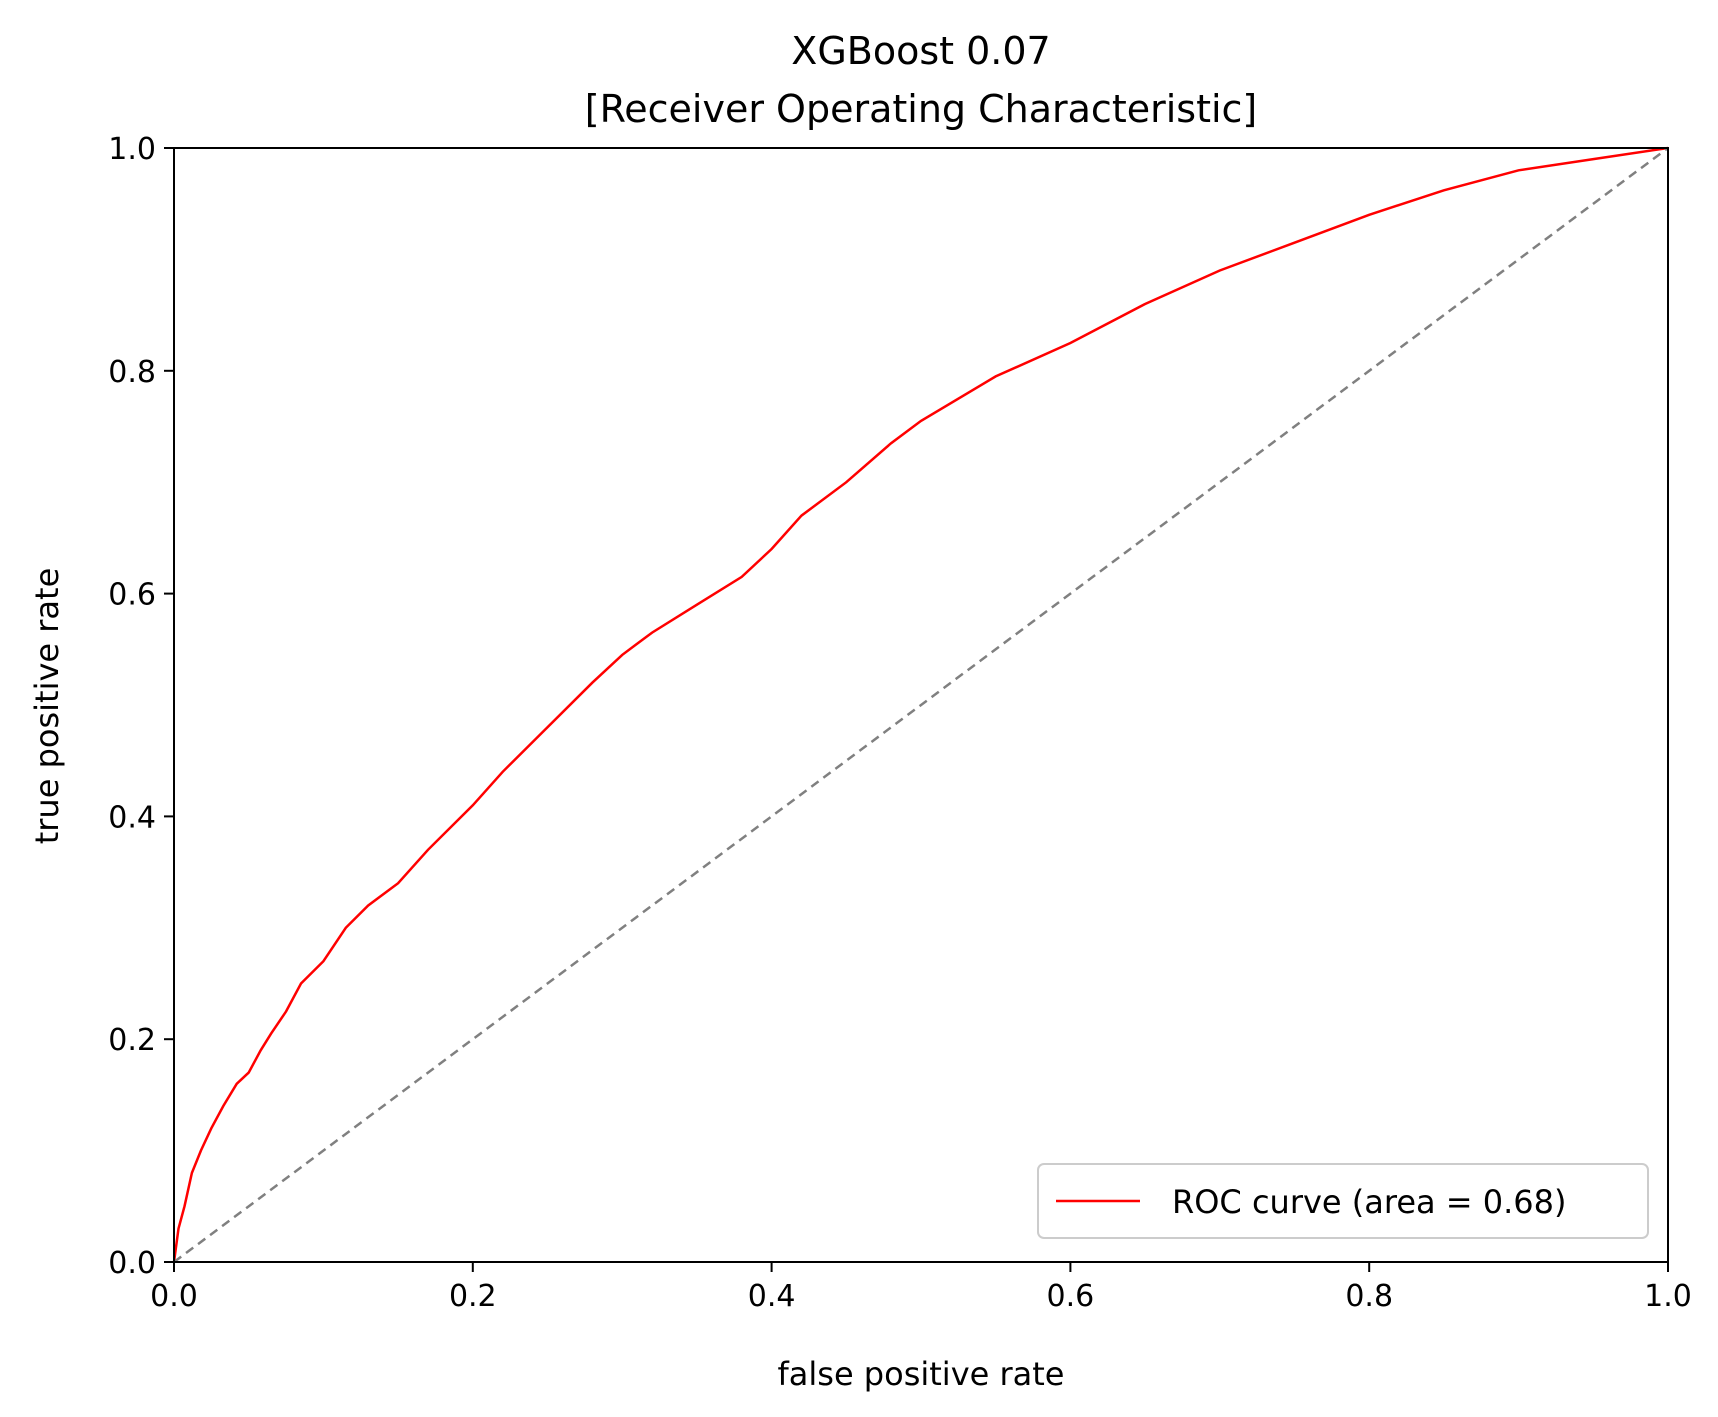 The height and width of the screenshot is (1417, 1718). I want to click on x-tick-label: 0.8, so click(1369, 1296).